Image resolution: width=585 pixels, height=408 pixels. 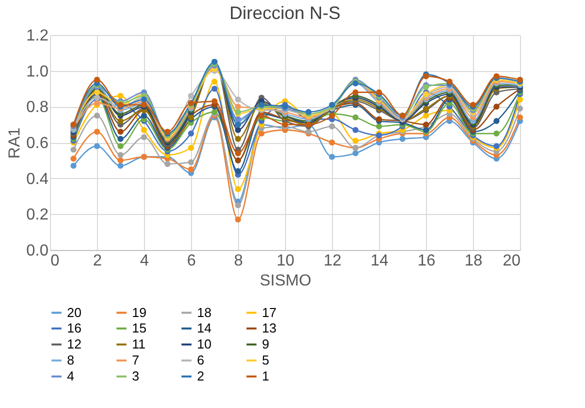 I want to click on legend-label: 15, so click(x=139, y=328).